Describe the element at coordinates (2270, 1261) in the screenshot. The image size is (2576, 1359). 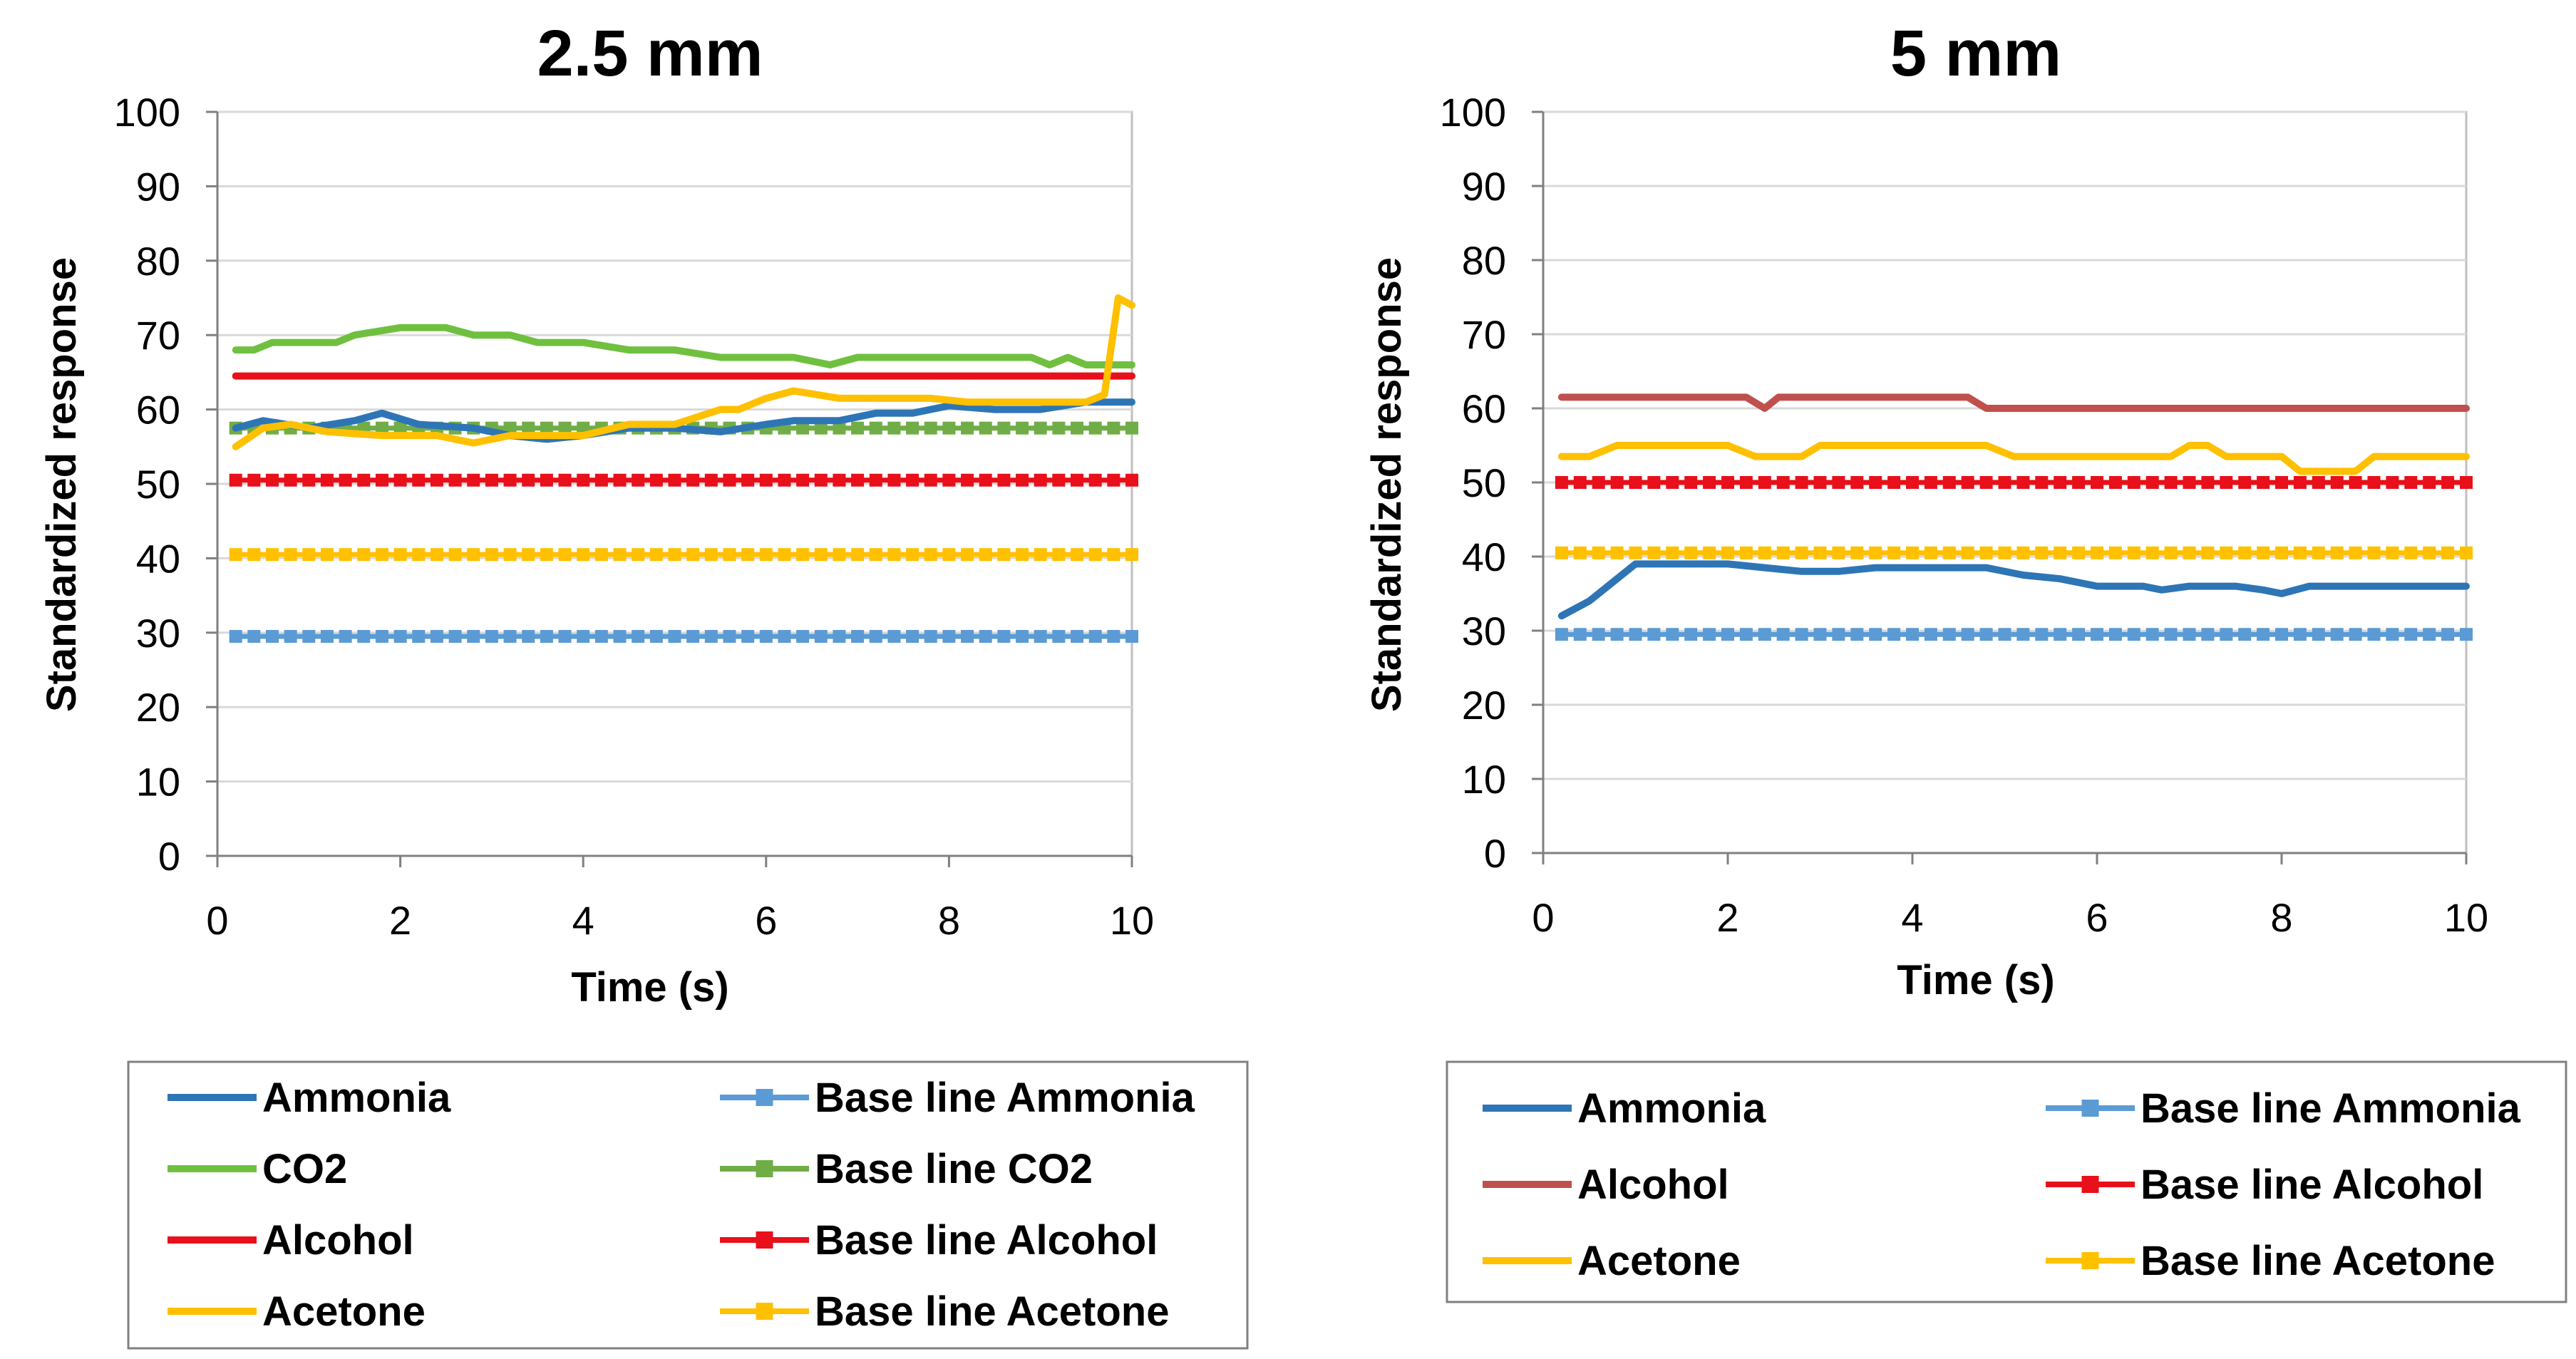
I see `legend-entry-base-line-acetone: Base line Acetone` at that location.